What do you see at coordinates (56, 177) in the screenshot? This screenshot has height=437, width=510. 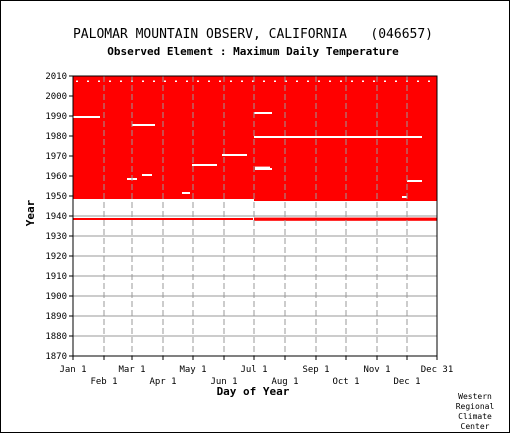 I see `y-tick-label-1960: 1960` at bounding box center [56, 177].